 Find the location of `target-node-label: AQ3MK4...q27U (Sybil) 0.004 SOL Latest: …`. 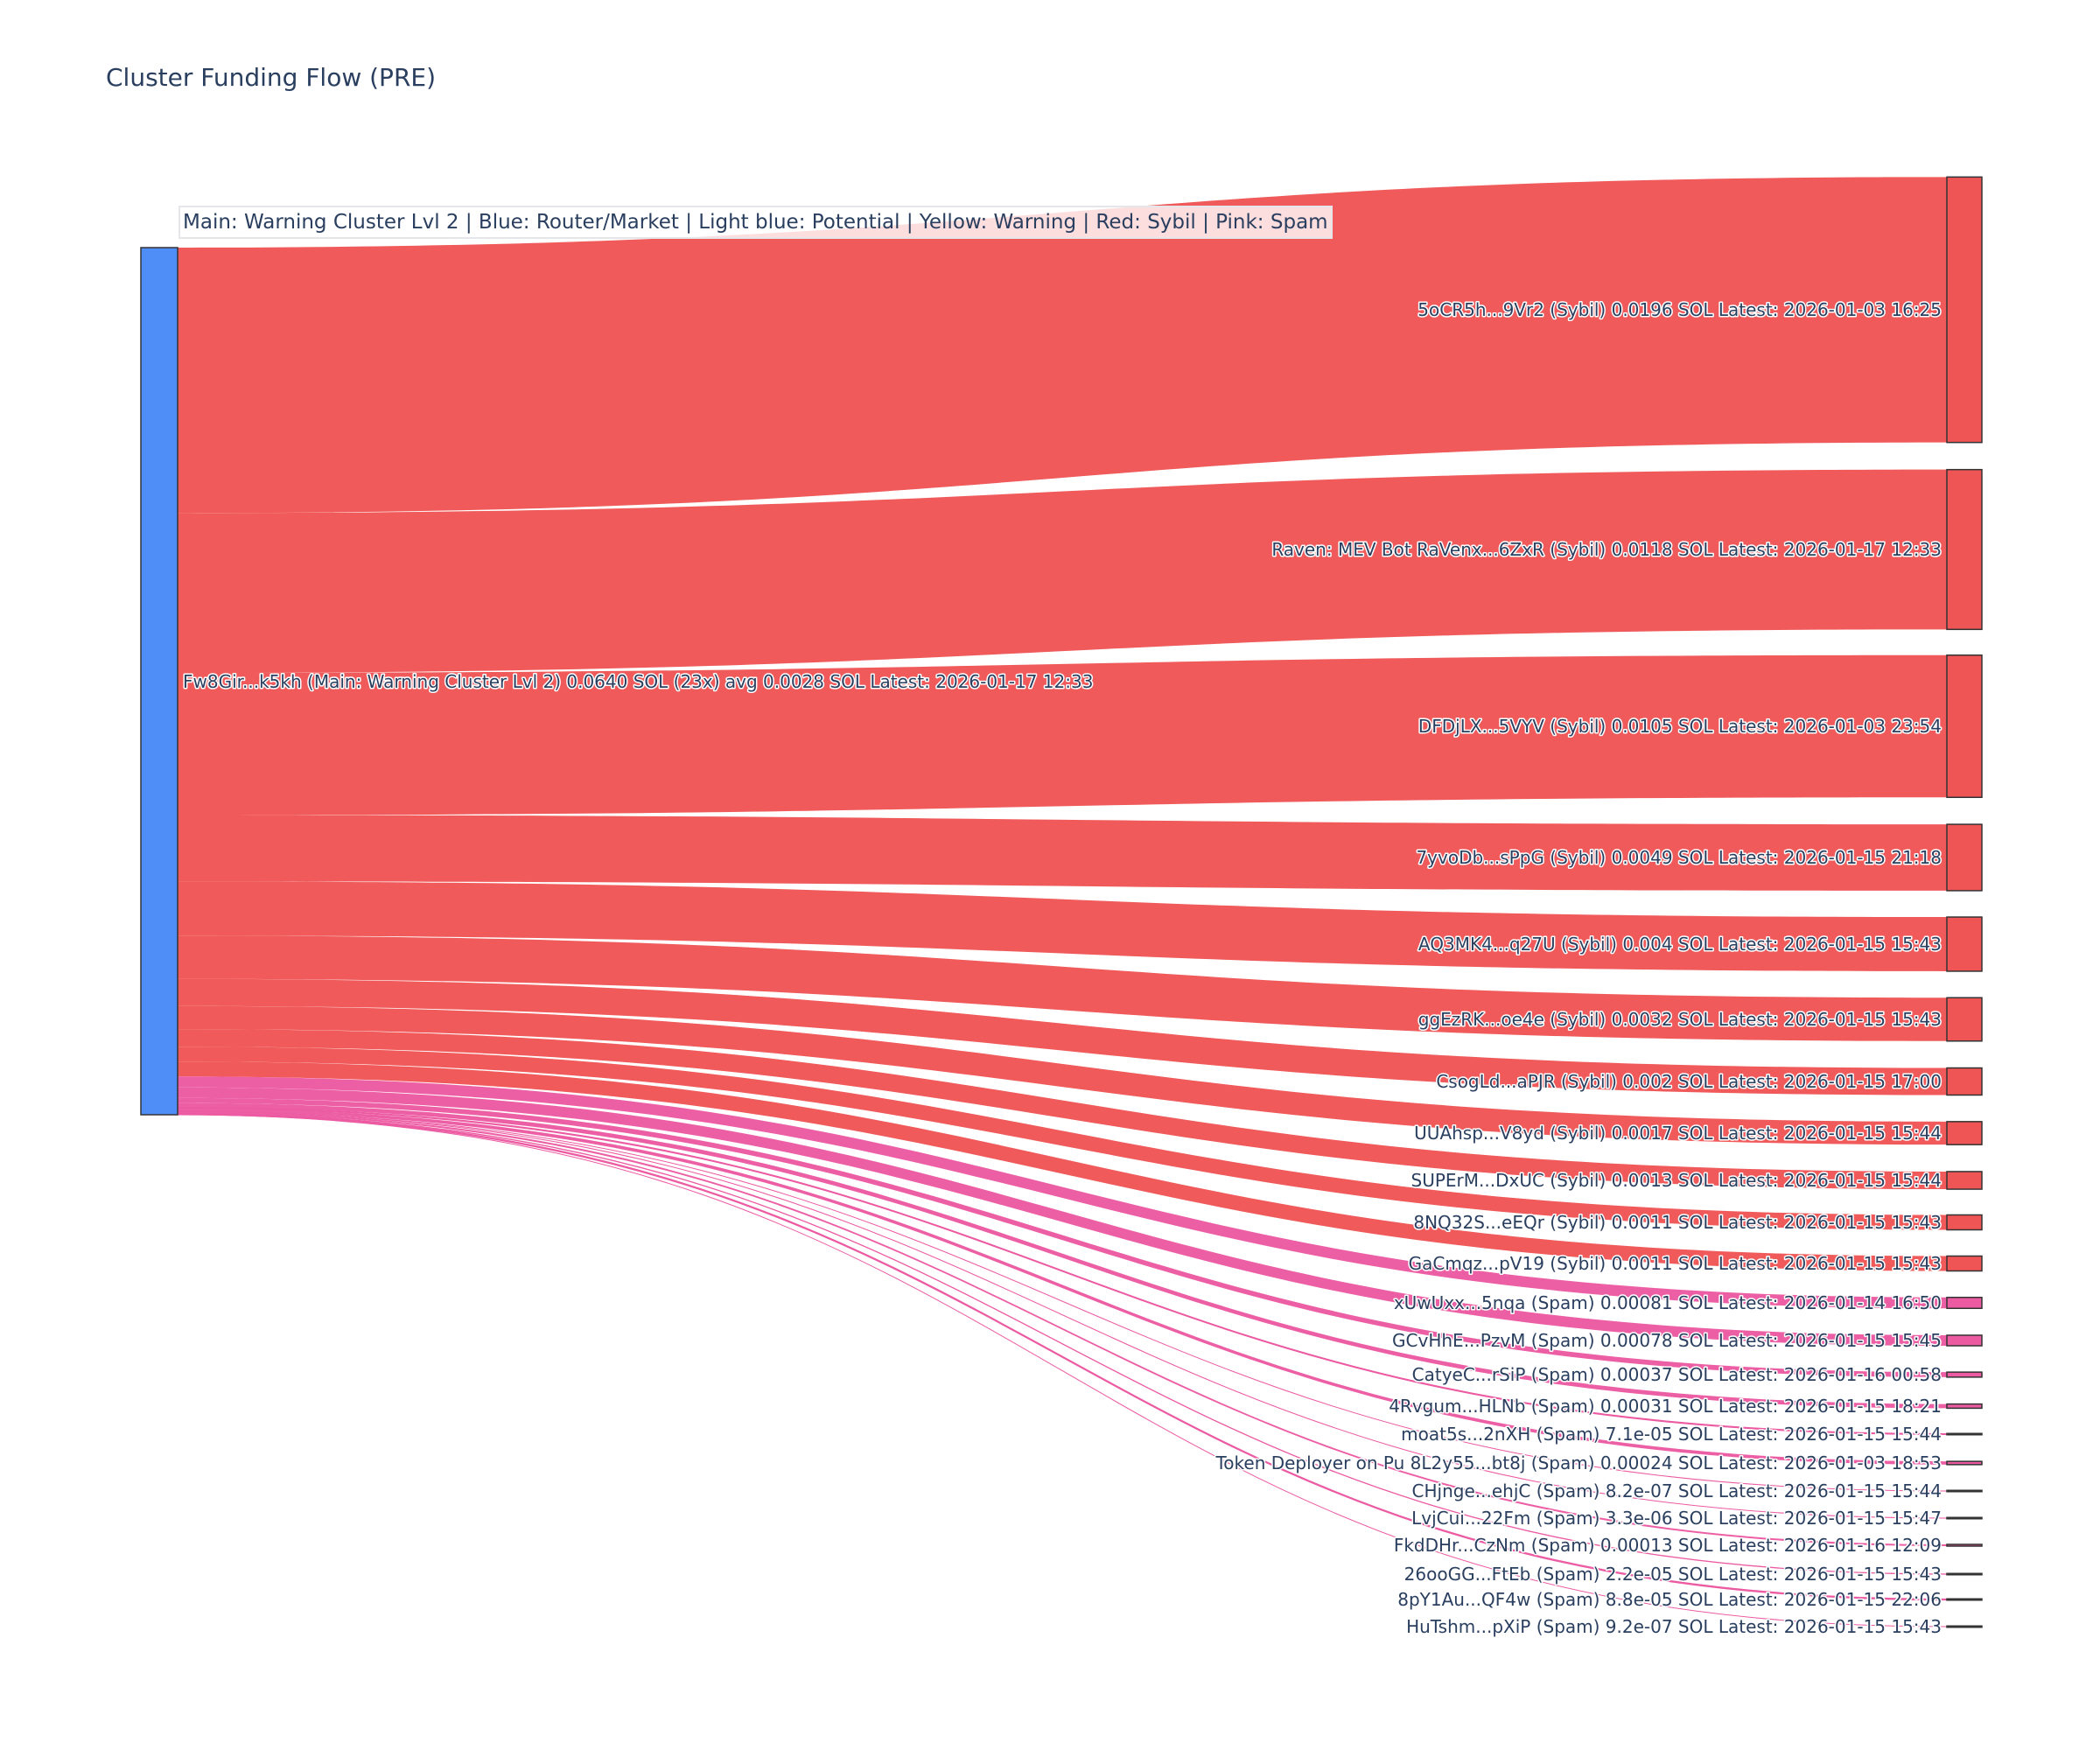

target-node-label: AQ3MK4...q27U (Sybil) 0.004 SOL Latest: … is located at coordinates (1680, 944).